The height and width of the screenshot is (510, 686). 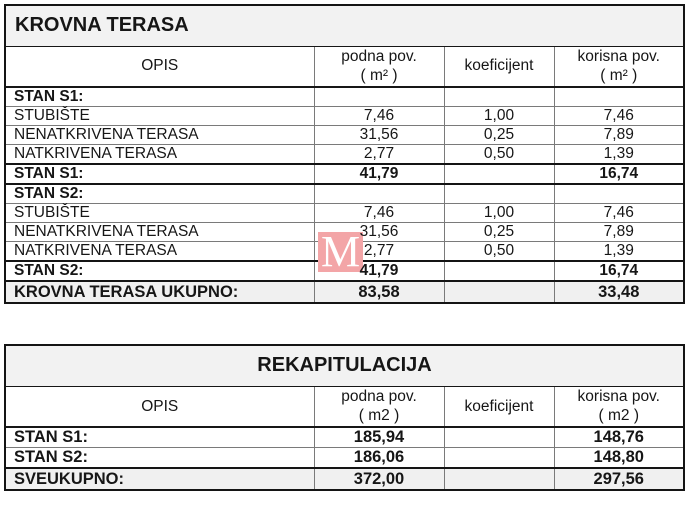 I want to click on table-row: STAN S2:, so click(x=344, y=194).